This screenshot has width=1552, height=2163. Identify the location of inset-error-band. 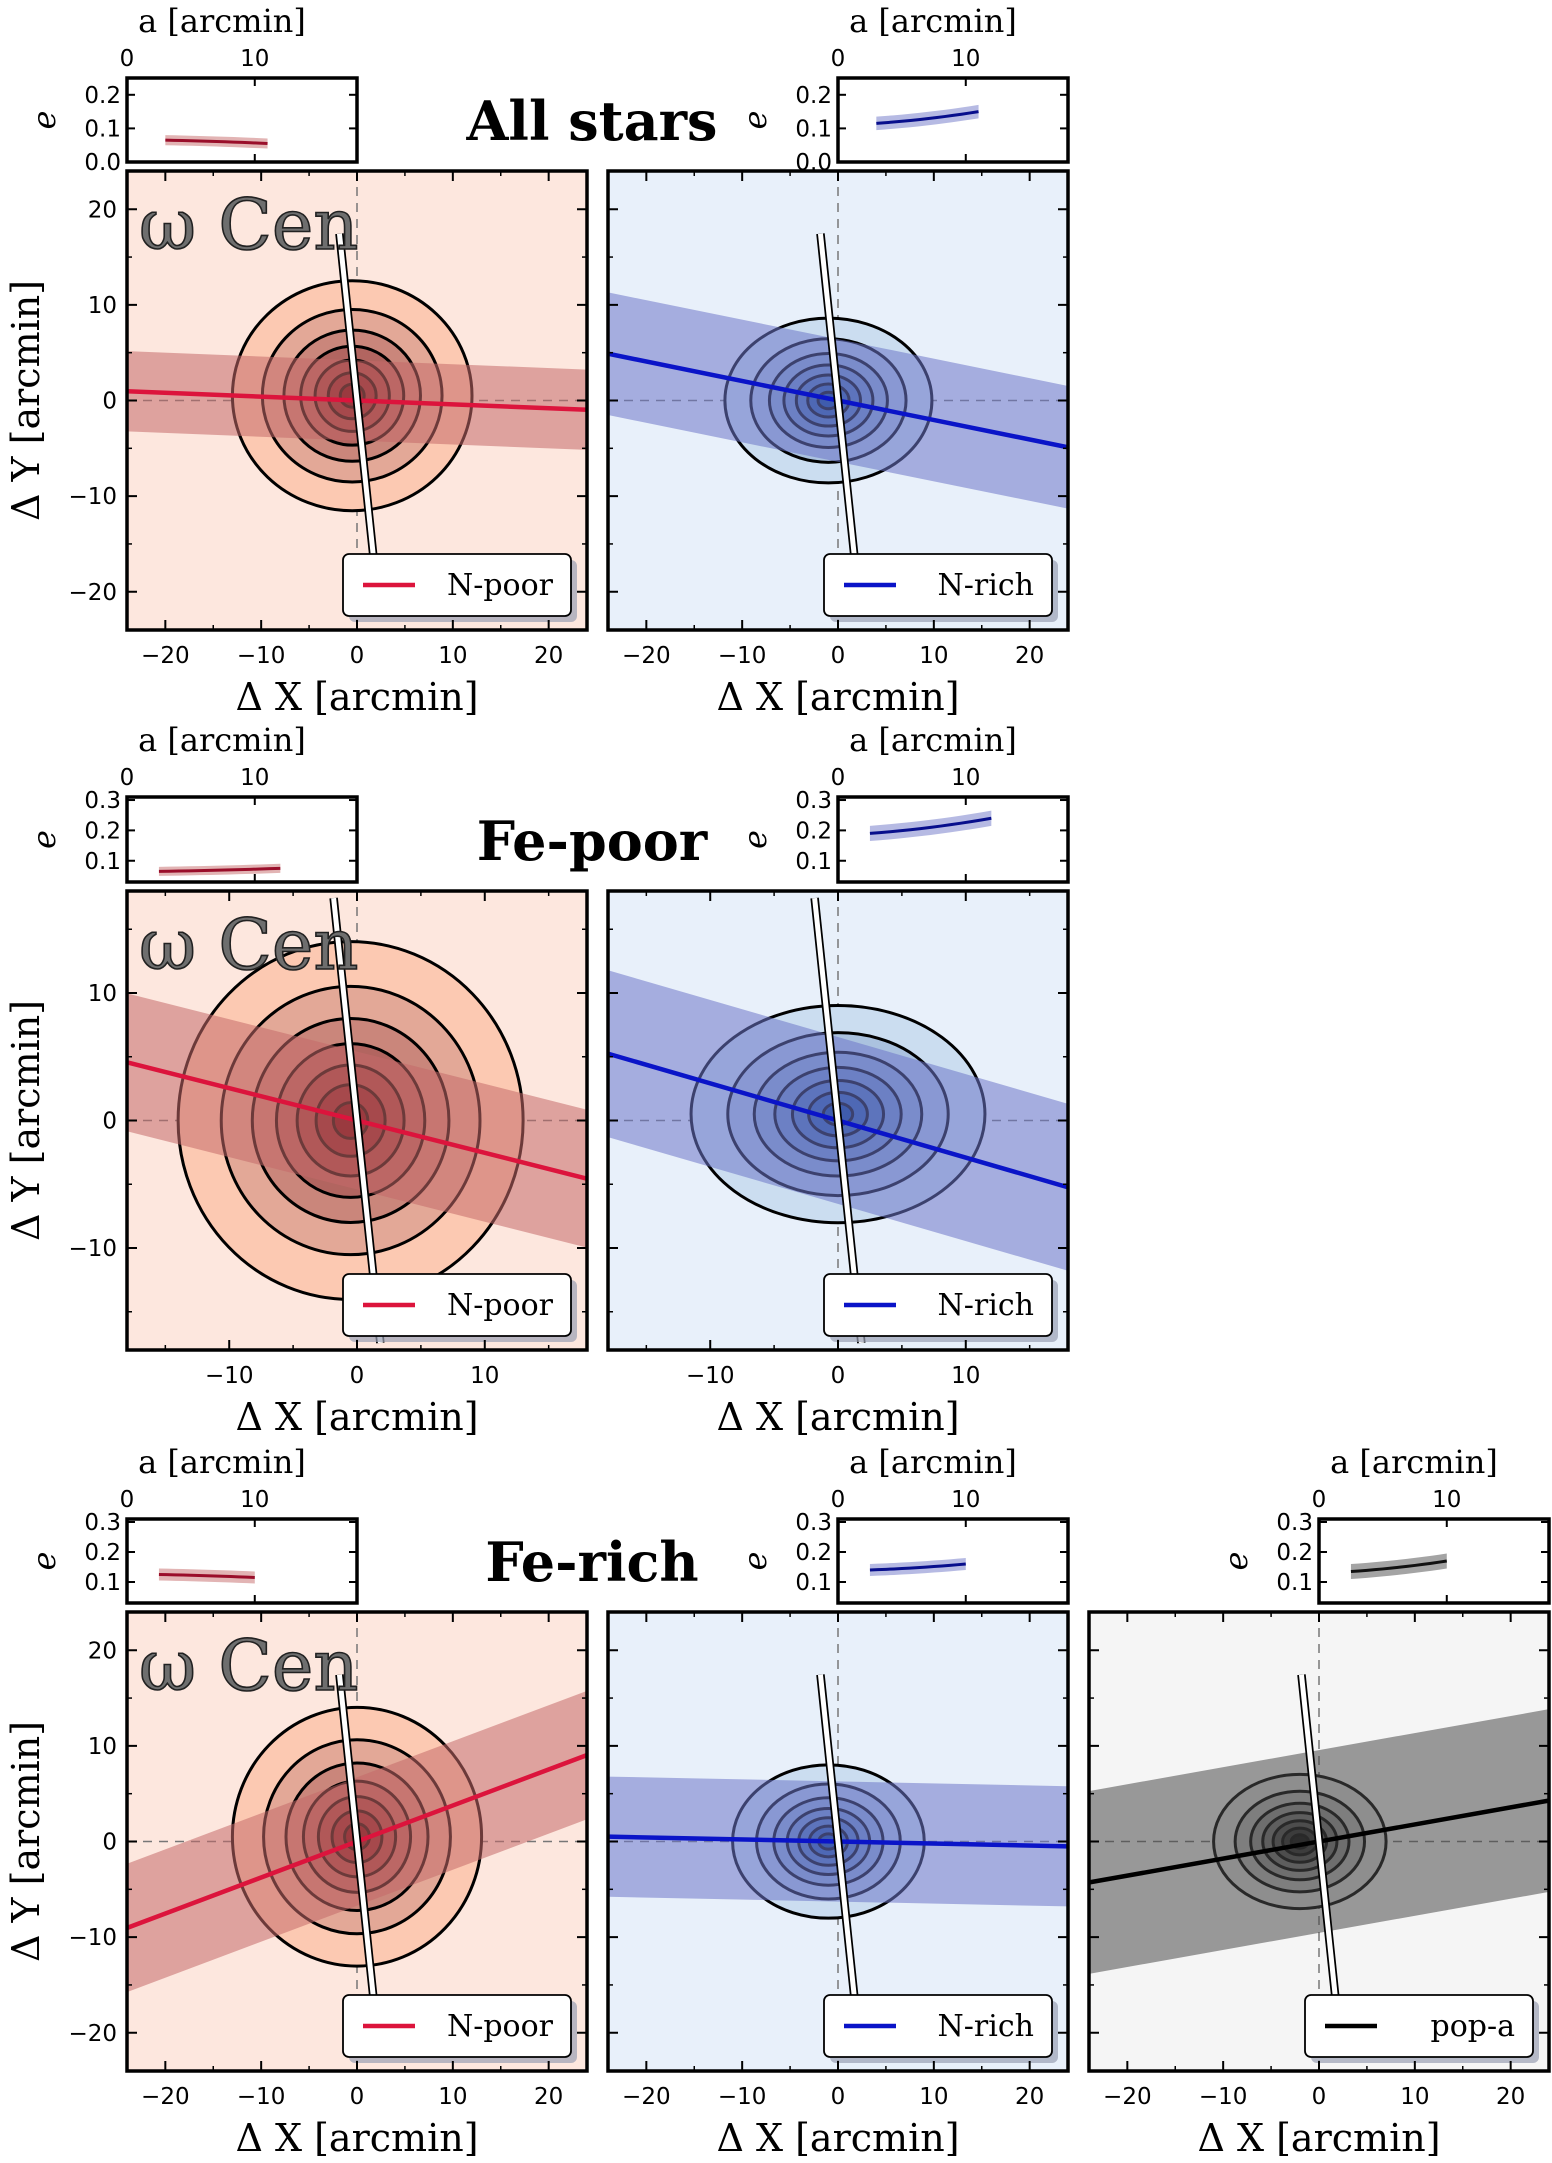
(930, 826).